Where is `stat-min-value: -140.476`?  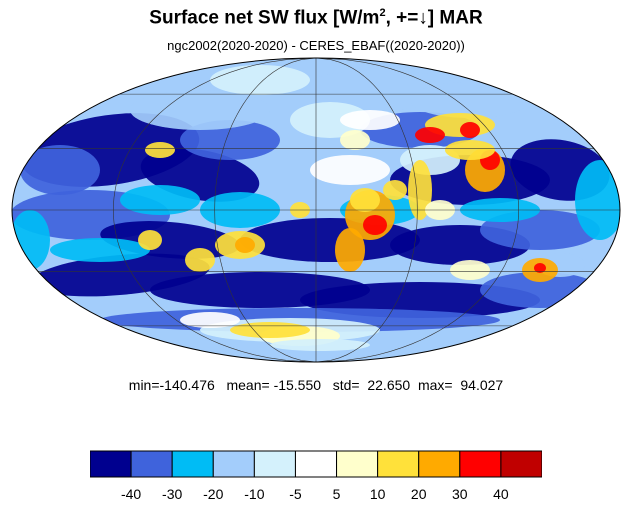 stat-min-value: -140.476 is located at coordinates (187, 385).